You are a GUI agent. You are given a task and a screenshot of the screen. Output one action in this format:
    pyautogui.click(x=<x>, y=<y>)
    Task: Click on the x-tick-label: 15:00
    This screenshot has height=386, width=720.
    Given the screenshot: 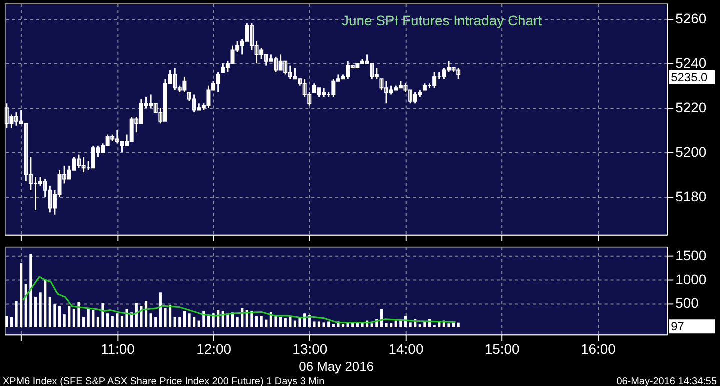 What is the action you would take?
    pyautogui.click(x=502, y=349)
    